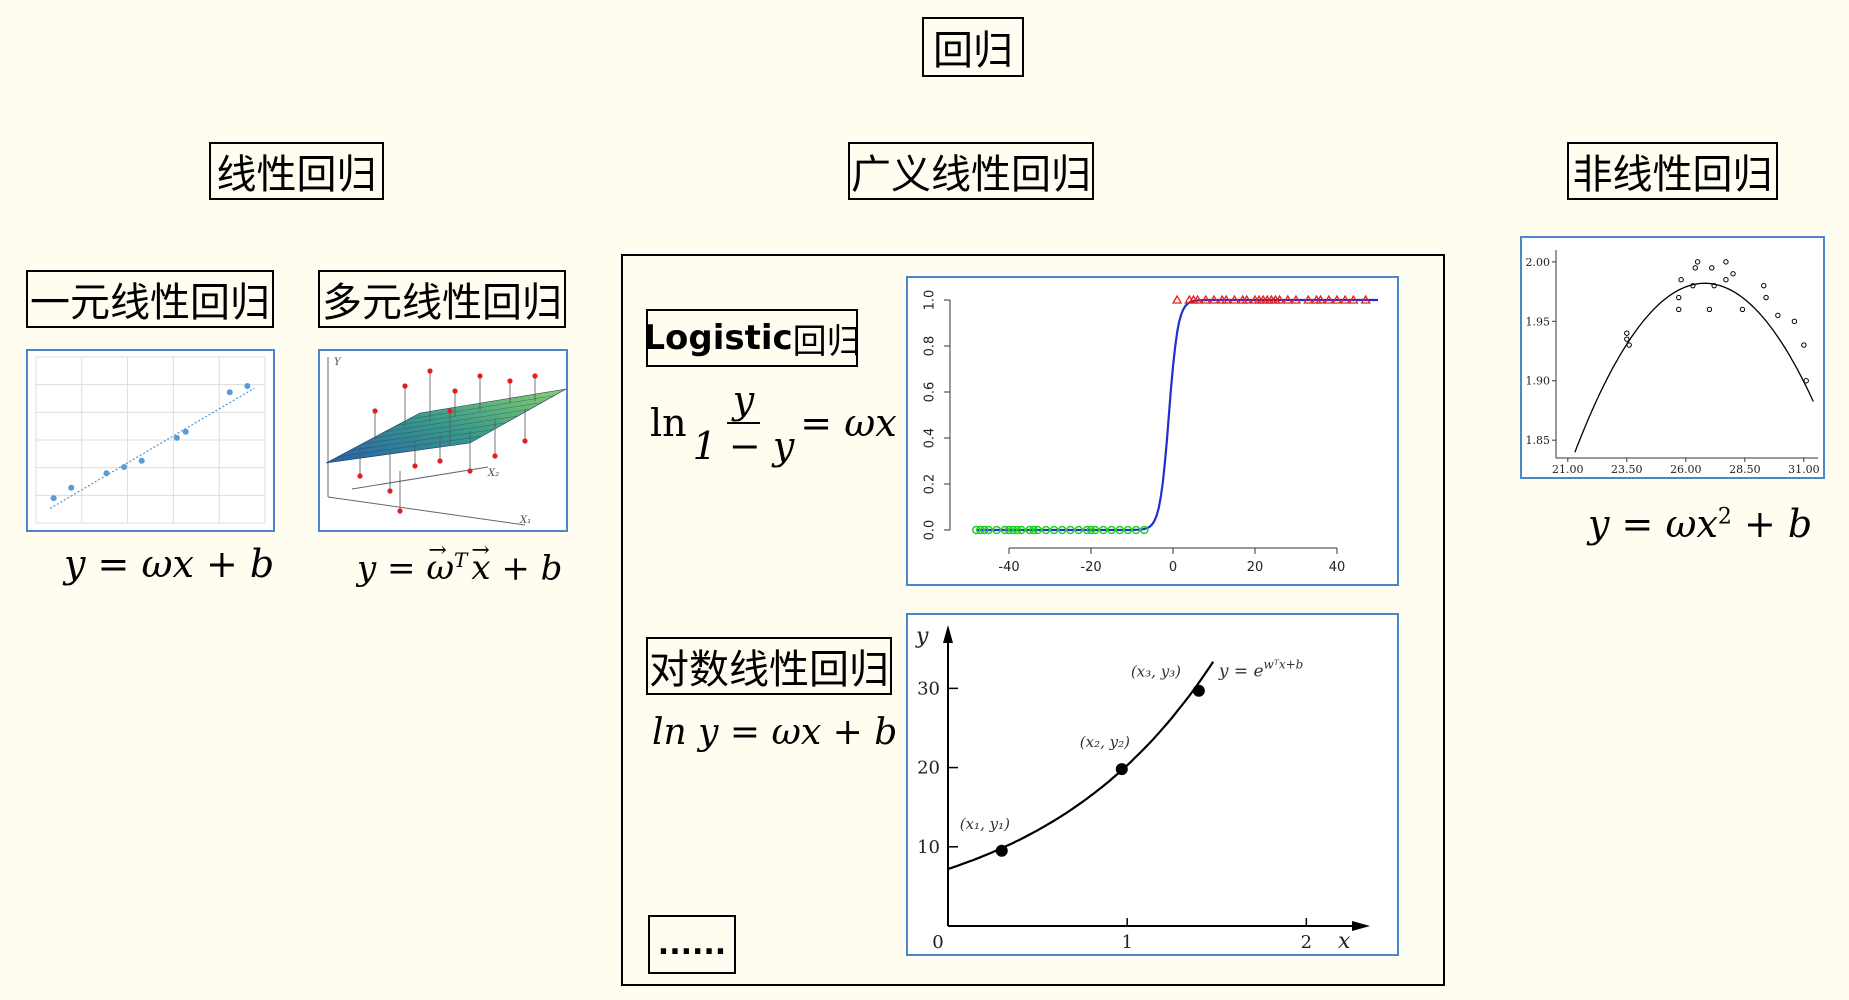 The height and width of the screenshot is (1000, 1849). I want to click on y-tick-label: 1.95, so click(1538, 321).